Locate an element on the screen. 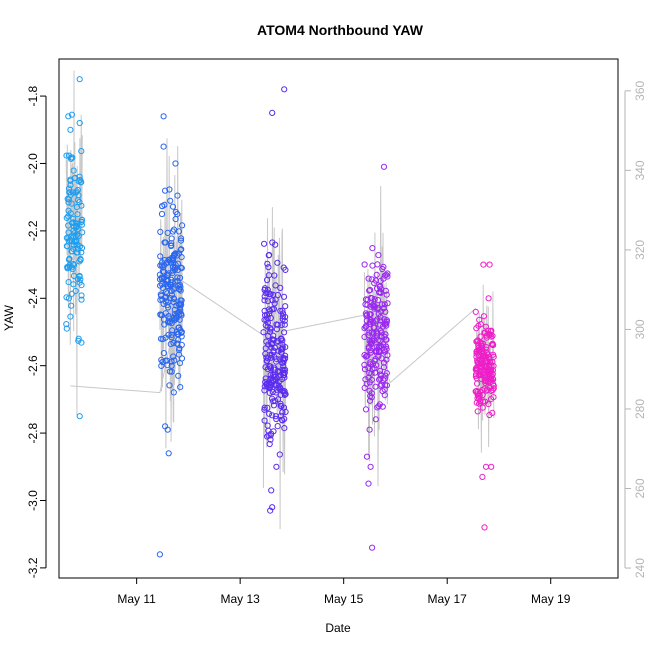 The width and height of the screenshot is (650, 650). y-tick-label: -2.4 is located at coordinates (33, 298).